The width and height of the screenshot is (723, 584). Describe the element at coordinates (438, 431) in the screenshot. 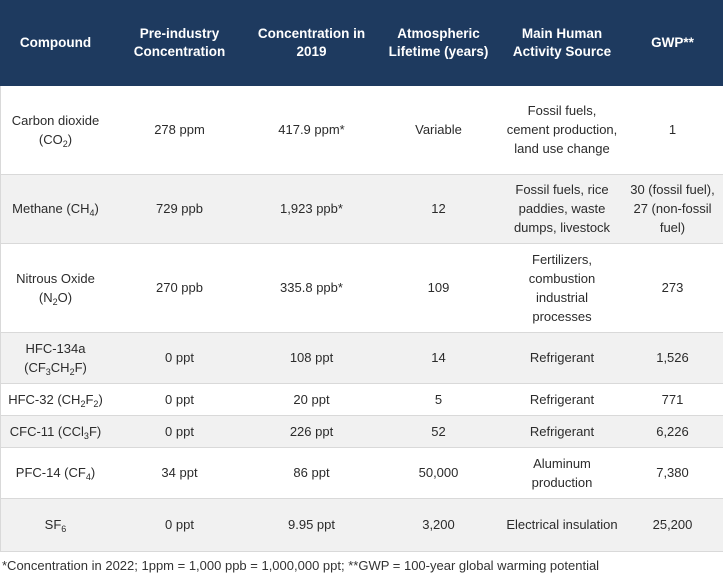

I see `lifetime-cell: 52` at that location.